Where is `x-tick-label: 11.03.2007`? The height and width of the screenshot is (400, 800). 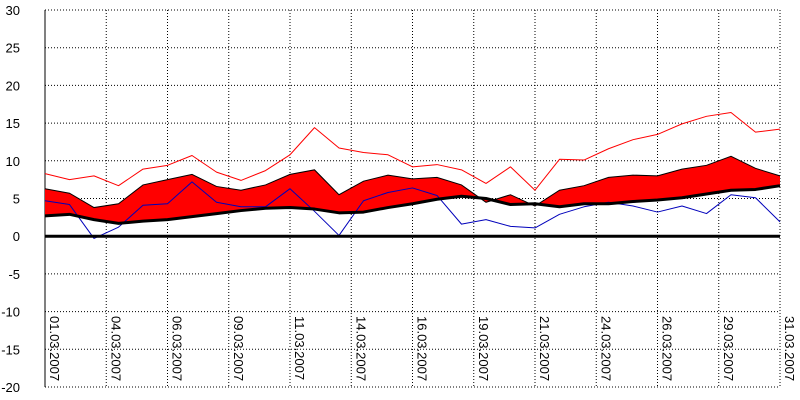 x-tick-label: 11.03.2007 is located at coordinates (299, 348).